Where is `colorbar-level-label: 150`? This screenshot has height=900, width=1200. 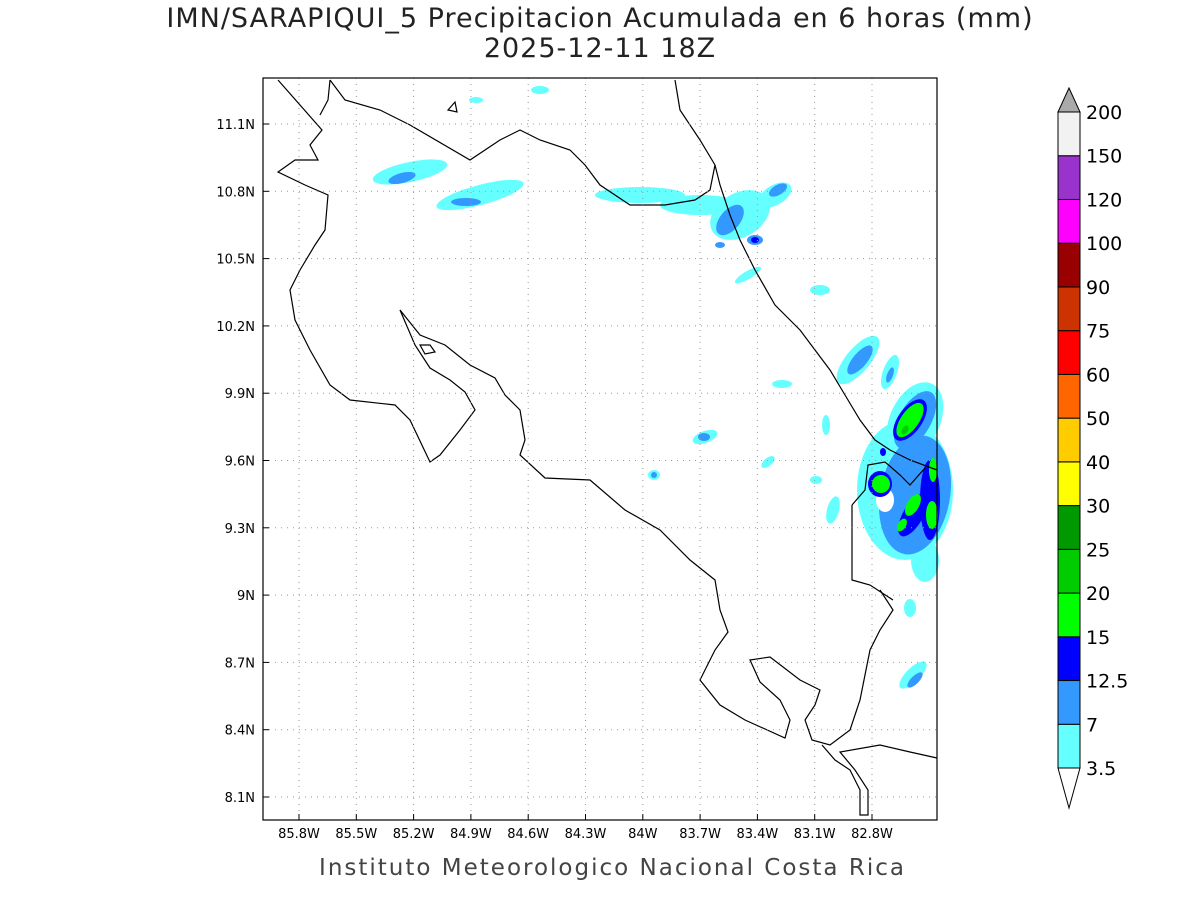 colorbar-level-label: 150 is located at coordinates (1104, 157).